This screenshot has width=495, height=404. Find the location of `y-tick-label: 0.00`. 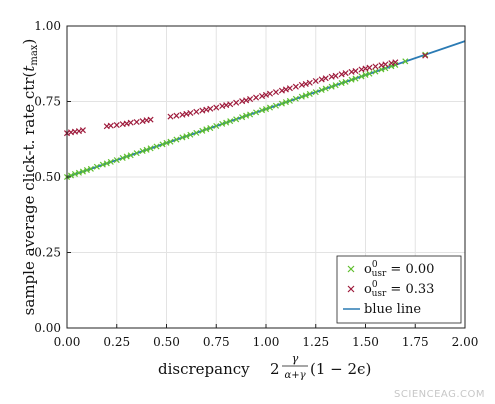

y-tick-label: 0.00 is located at coordinates (47, 328).